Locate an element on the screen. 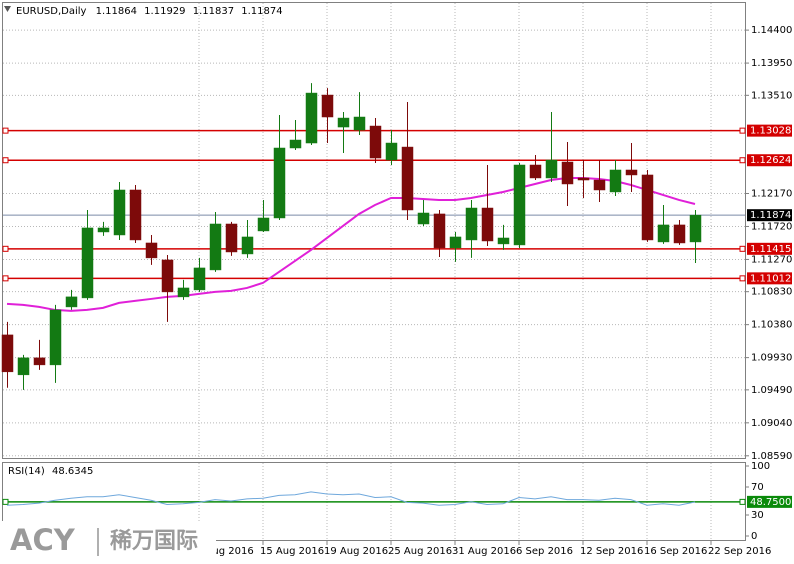 The width and height of the screenshot is (794, 564). price-label-box is located at coordinates (769, 215).